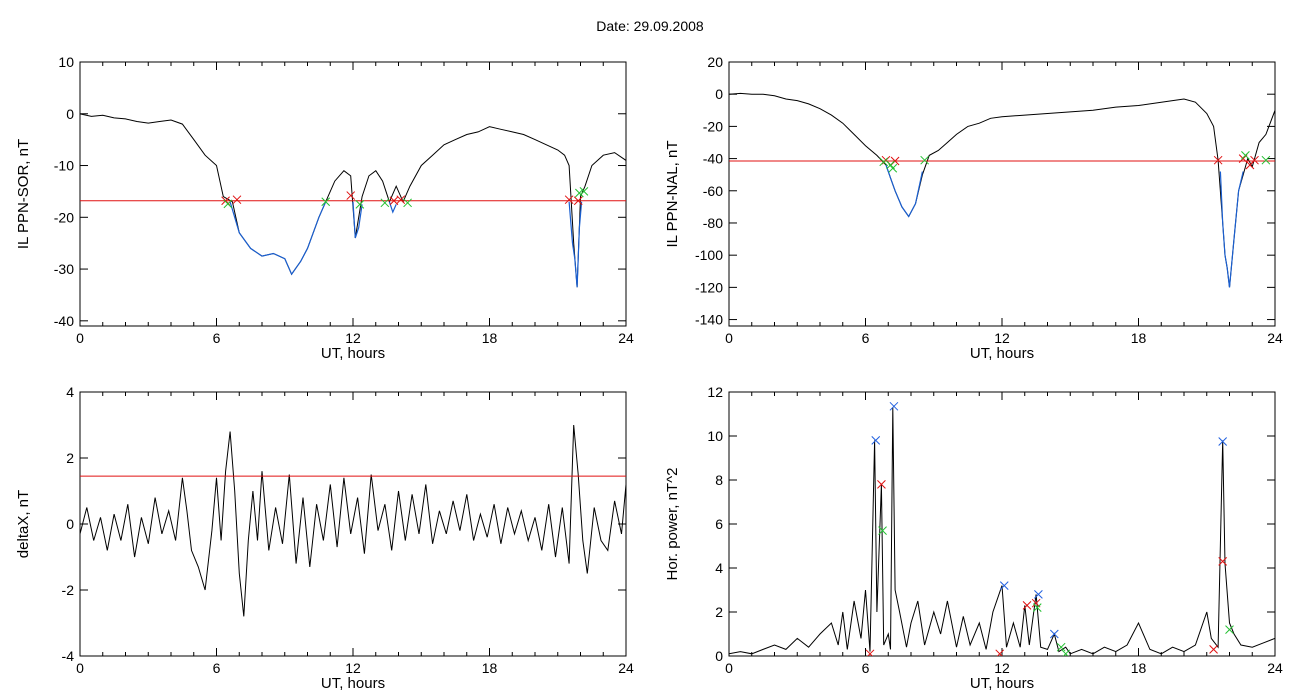 This screenshot has width=1300, height=700. I want to click on y-tick-label: -80, so click(713, 223).